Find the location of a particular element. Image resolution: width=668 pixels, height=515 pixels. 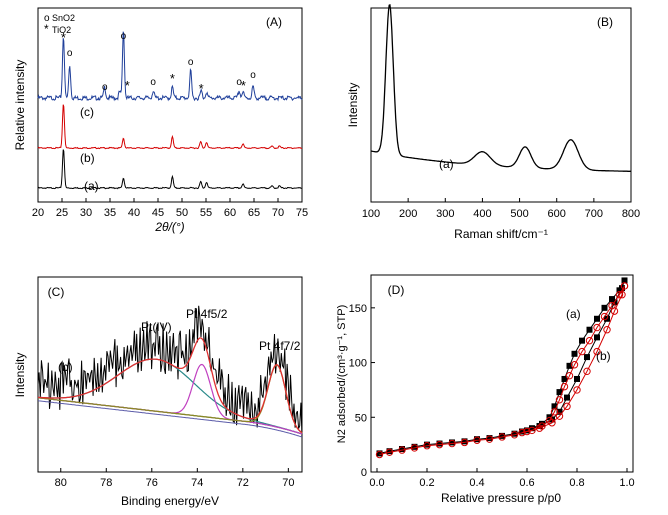

xps-component-pt4f72 is located at coordinates (170, 399).